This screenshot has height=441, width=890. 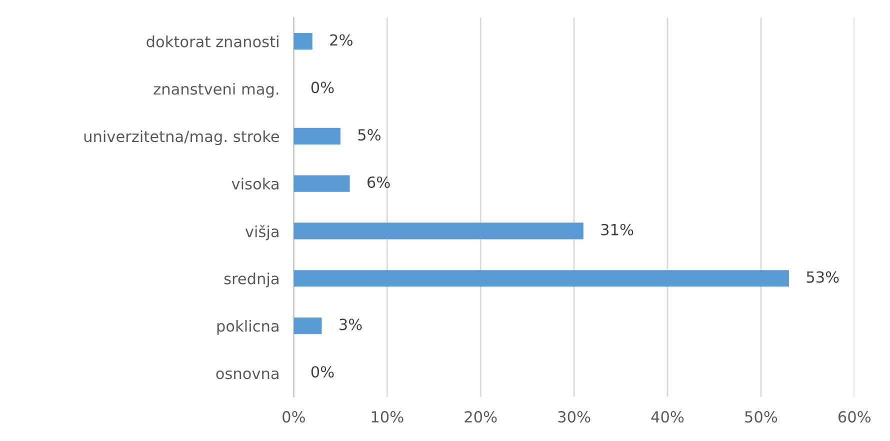 I want to click on x-tick-label: 50%, so click(x=761, y=417).